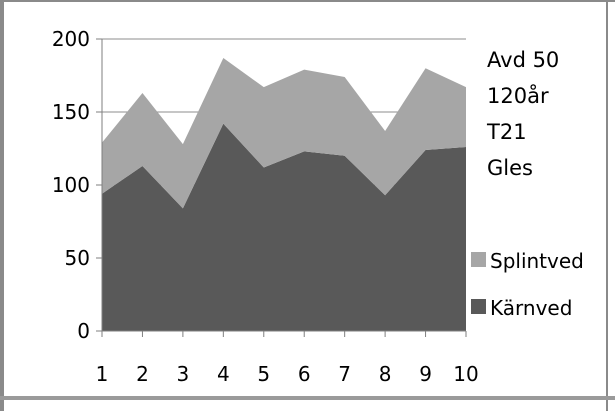  Describe the element at coordinates (71, 39) in the screenshot. I see `y-tick-label-4: 200` at that location.